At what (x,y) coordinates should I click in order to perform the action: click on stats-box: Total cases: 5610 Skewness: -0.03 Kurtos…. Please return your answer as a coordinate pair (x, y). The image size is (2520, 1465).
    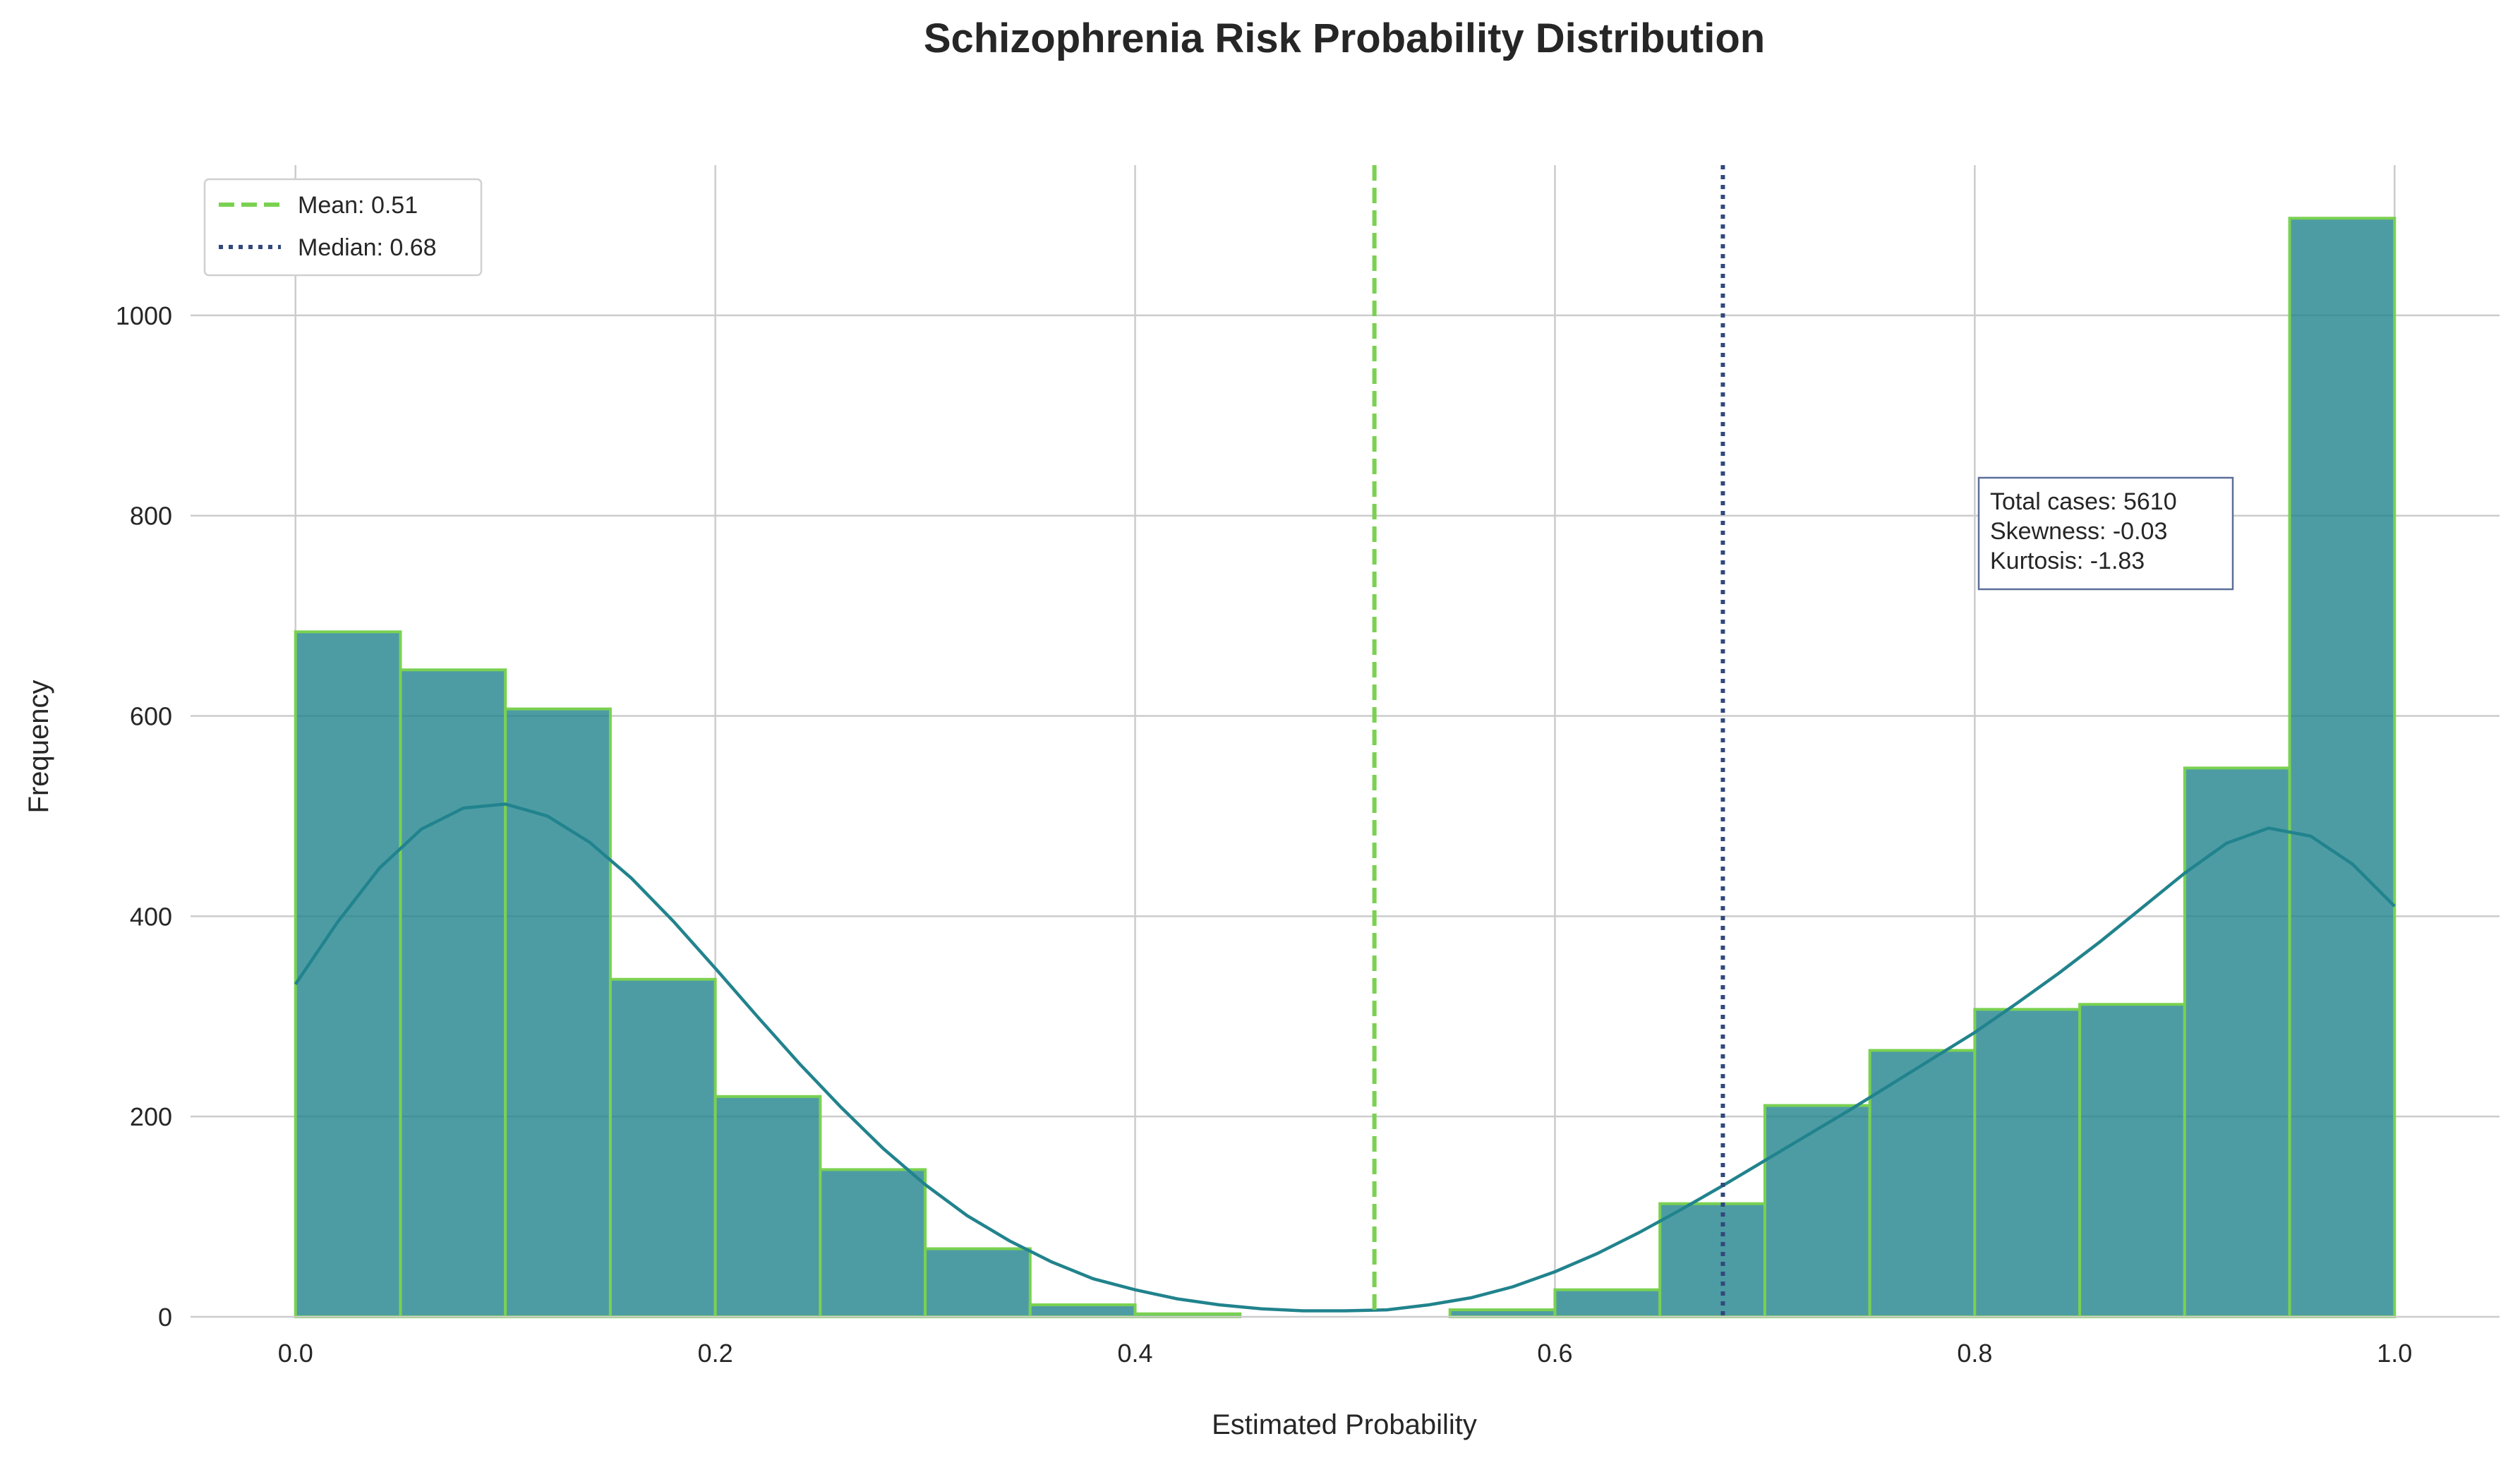
    Looking at the image, I should click on (2105, 533).